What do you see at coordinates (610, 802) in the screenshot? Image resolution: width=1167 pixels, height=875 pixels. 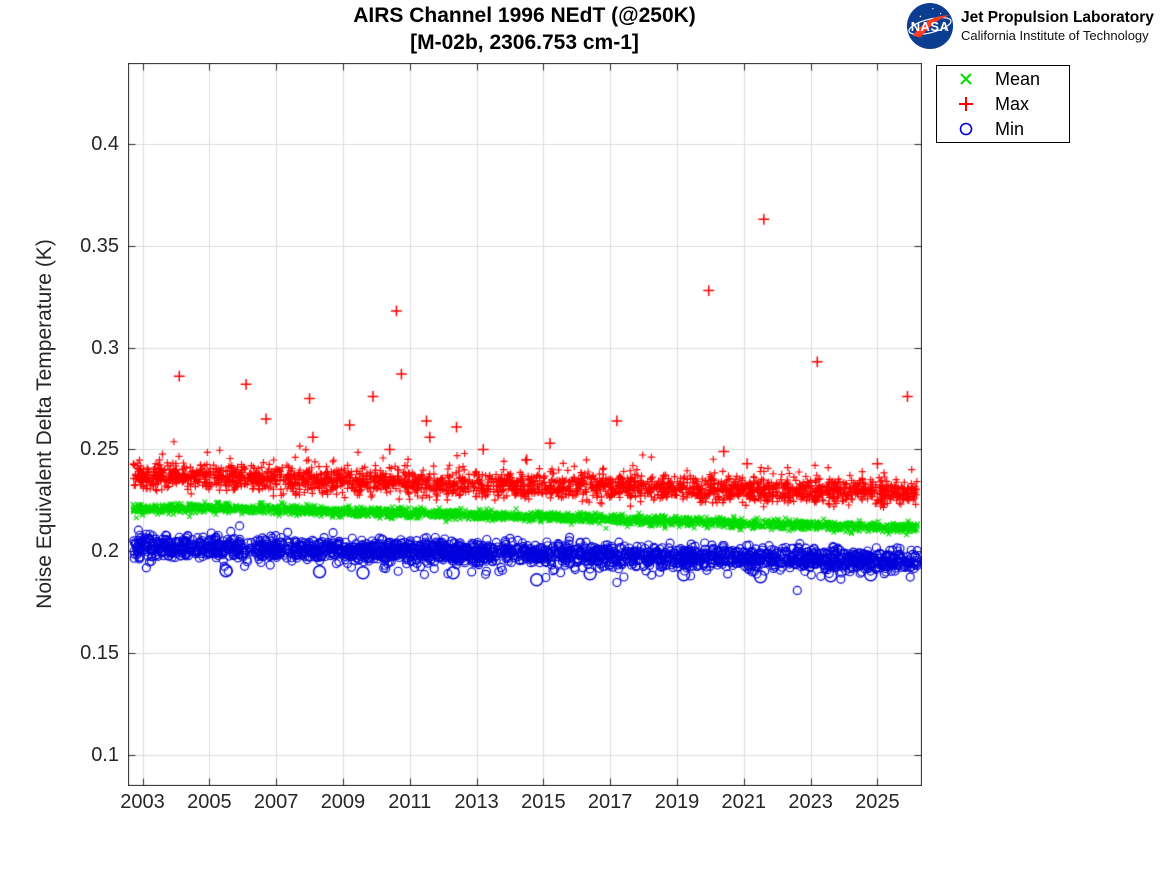 I see `x-tick-label: 2017` at bounding box center [610, 802].